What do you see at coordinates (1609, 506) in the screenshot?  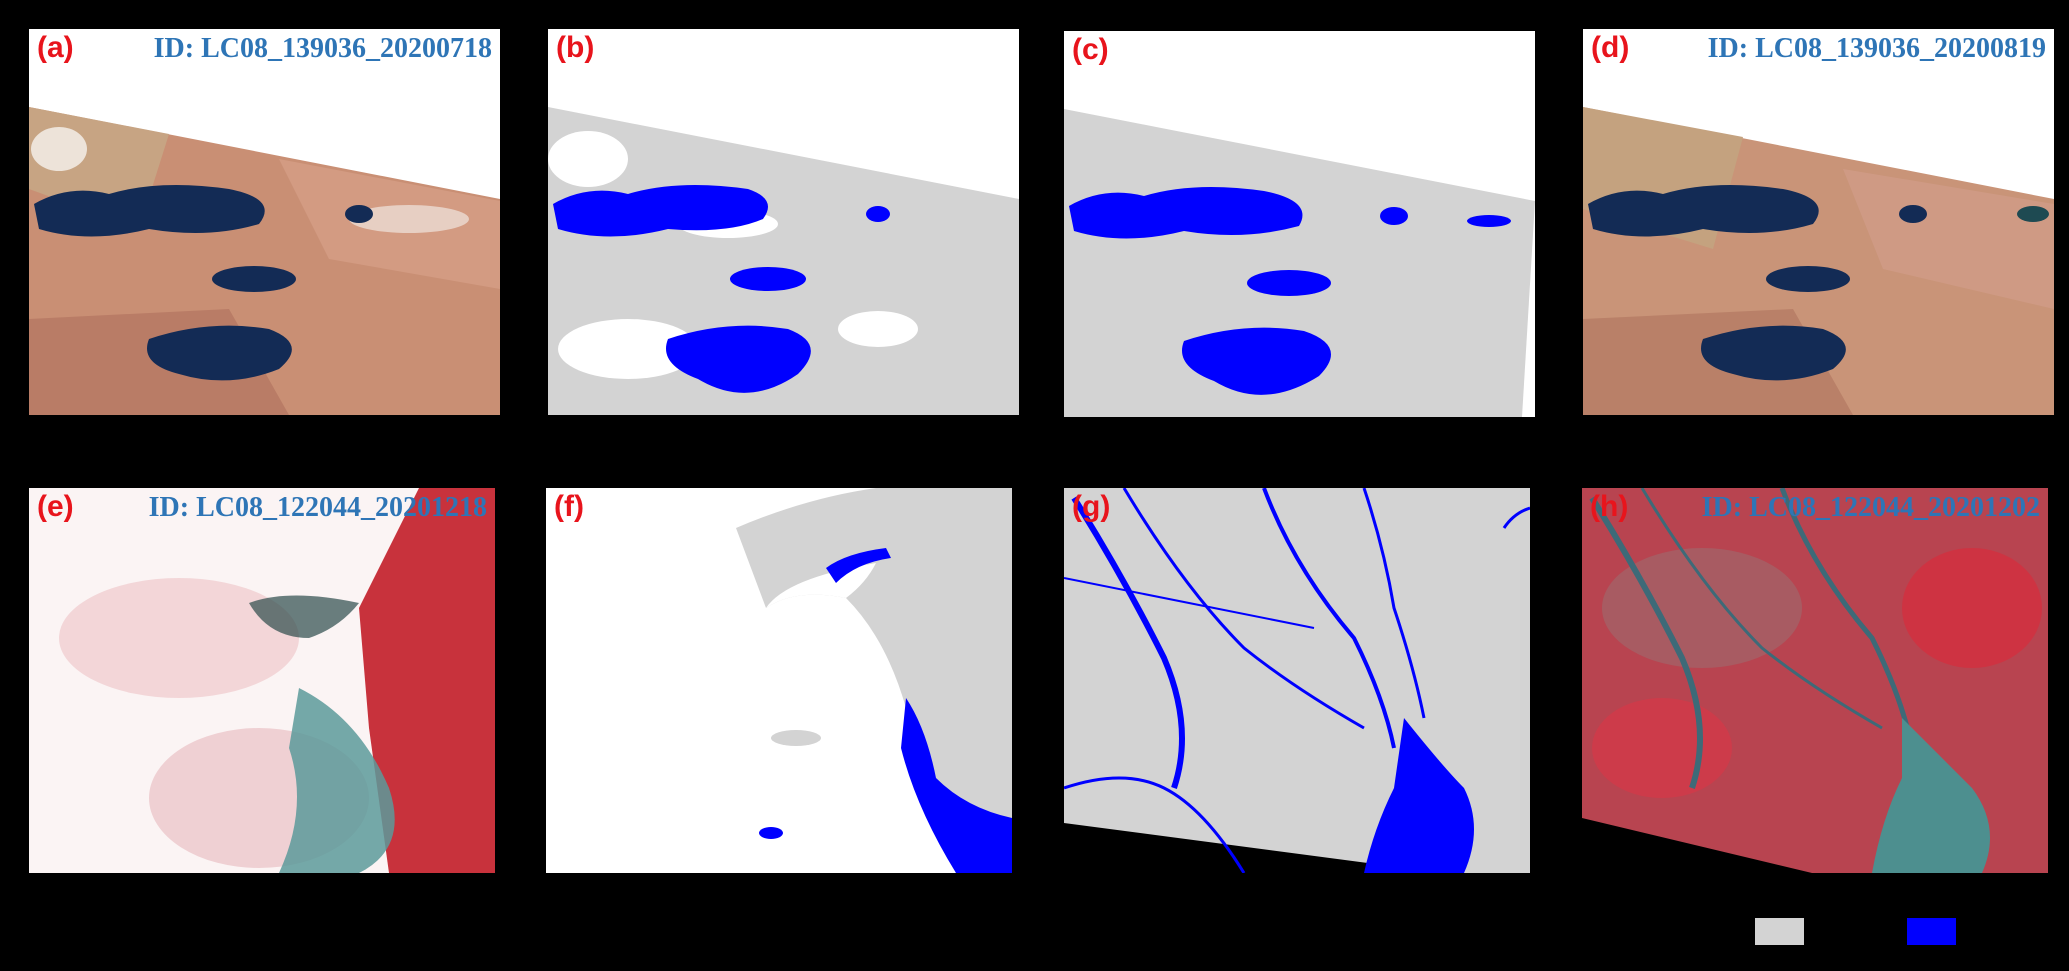 I see `panel-letter: (h)` at bounding box center [1609, 506].